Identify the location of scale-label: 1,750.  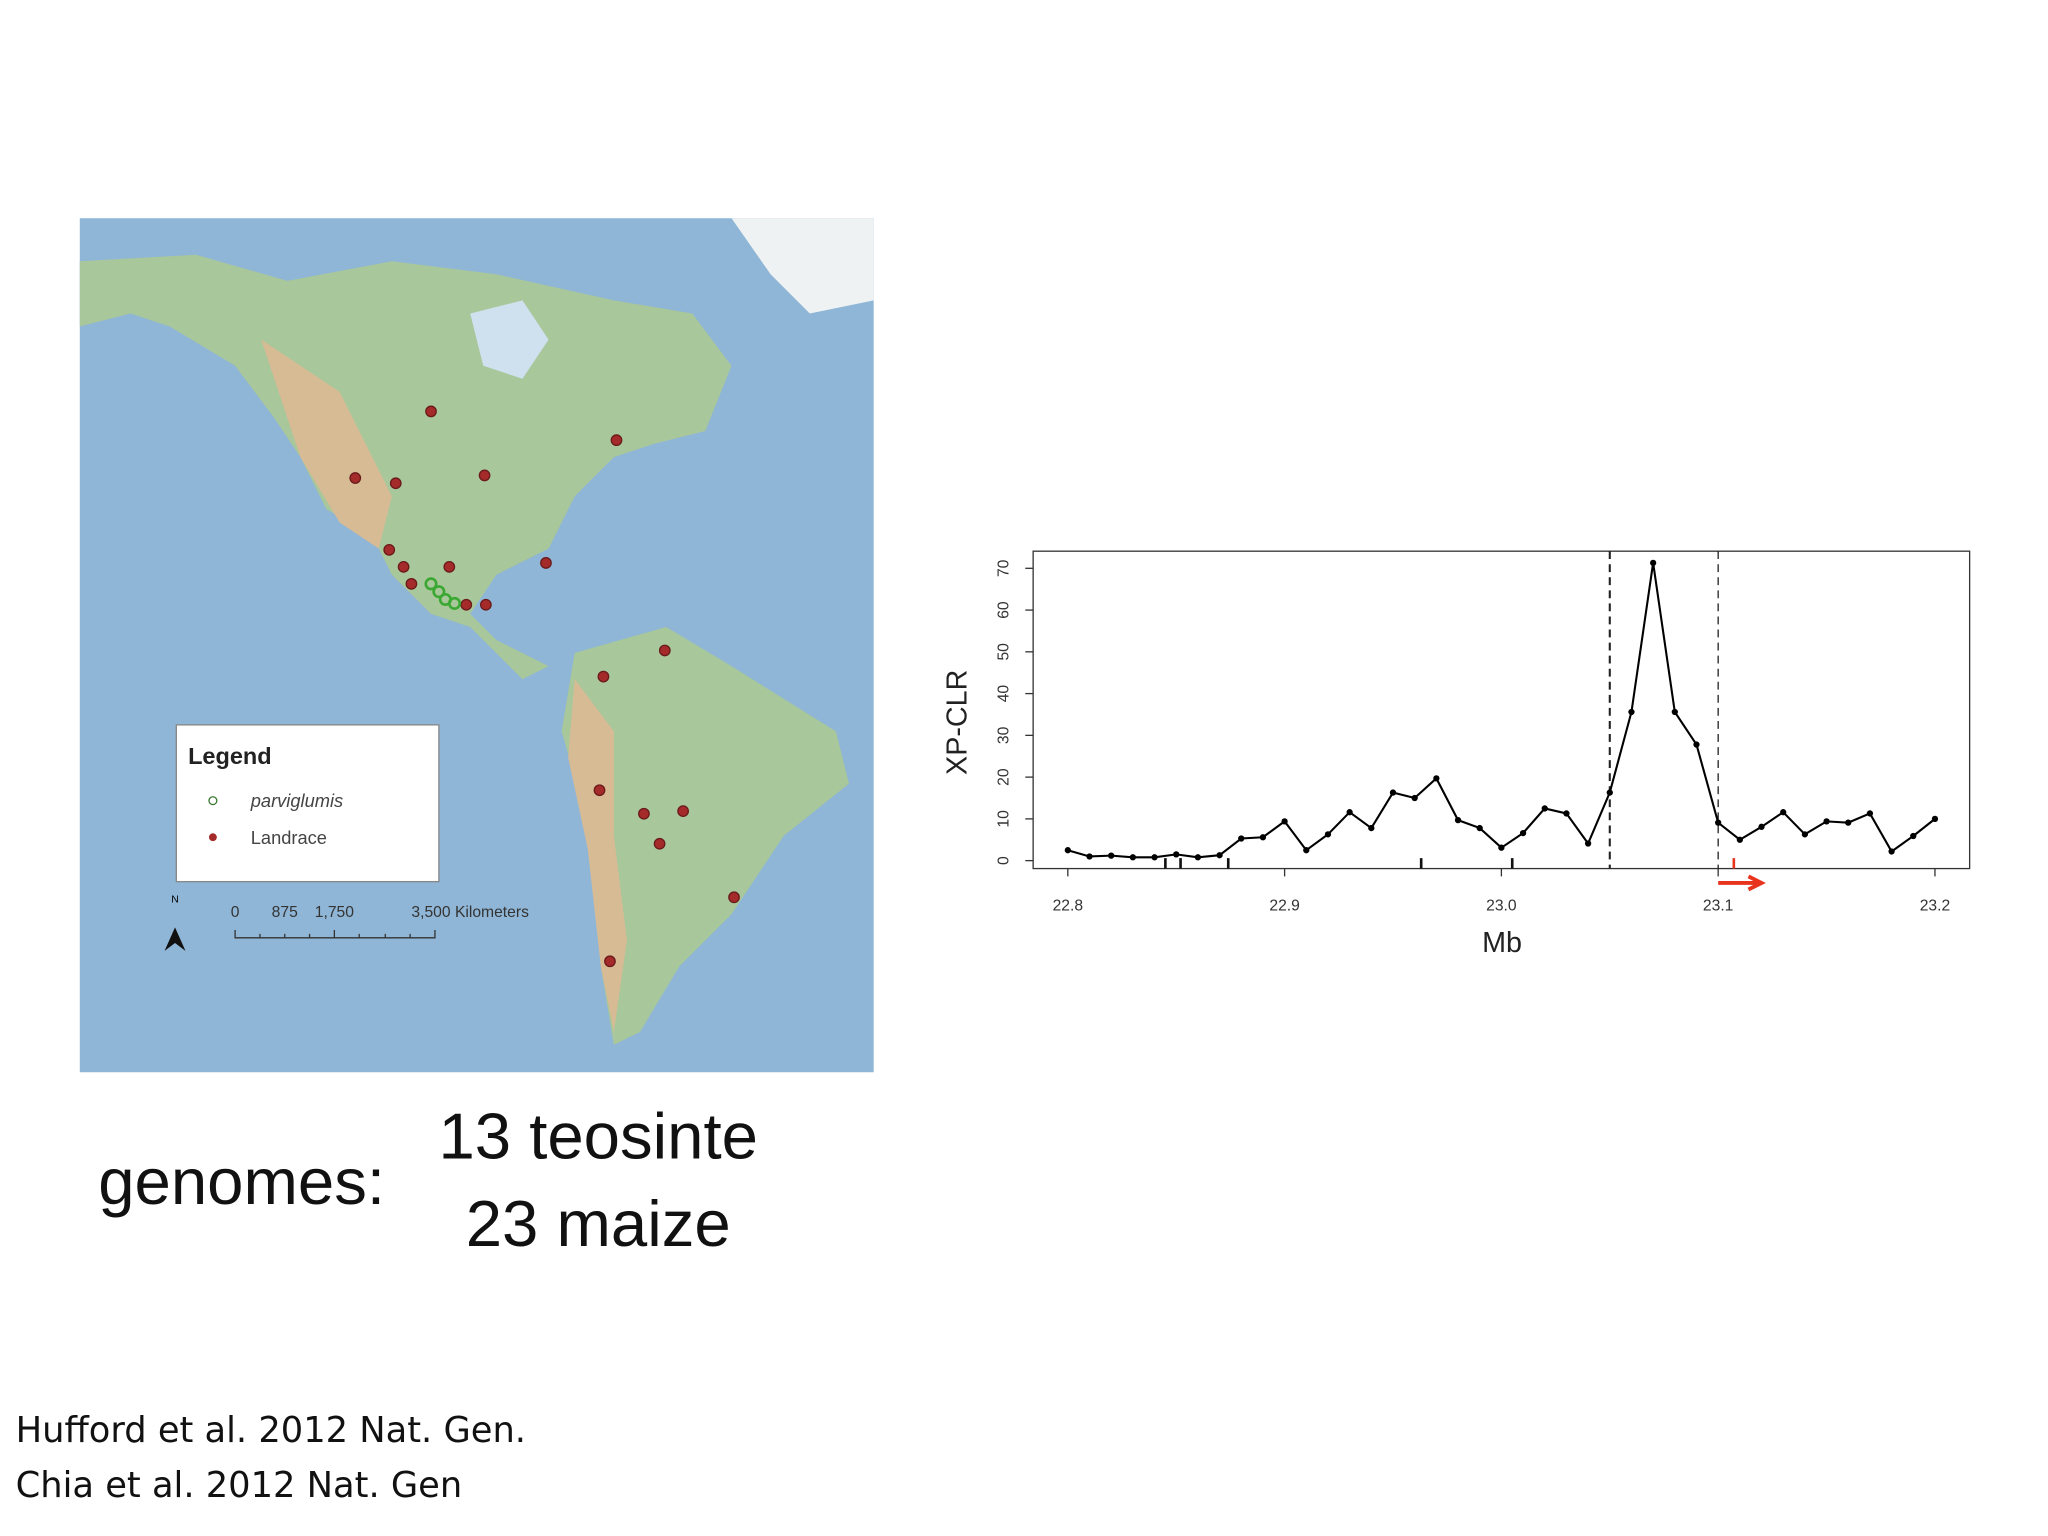
(334, 912).